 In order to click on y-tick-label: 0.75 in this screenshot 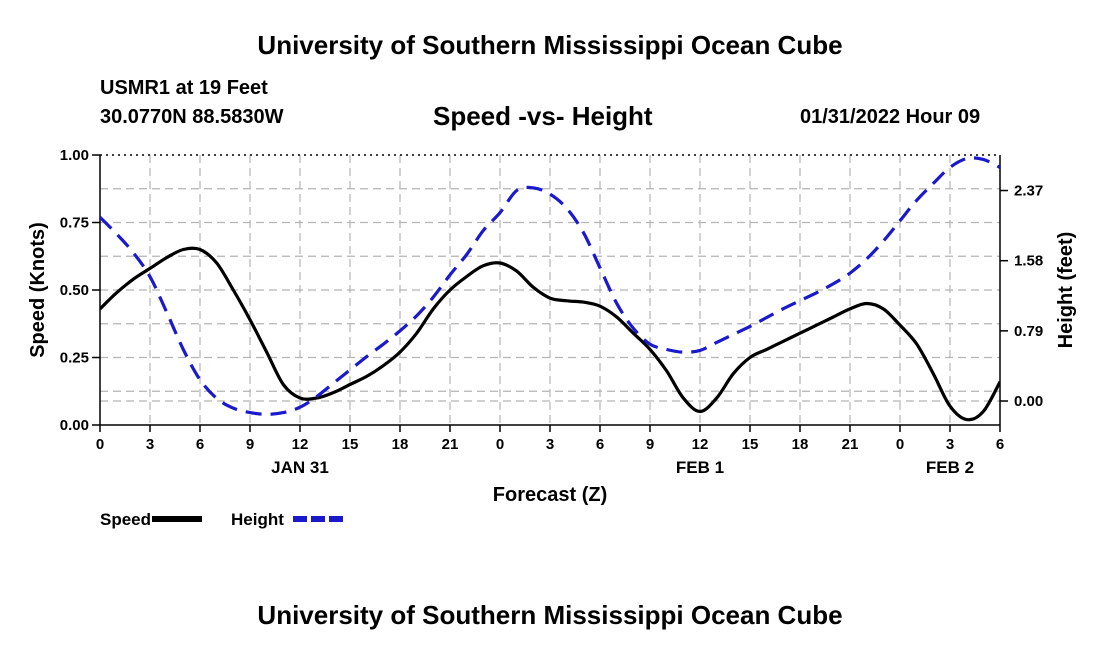, I will do `click(74, 223)`.